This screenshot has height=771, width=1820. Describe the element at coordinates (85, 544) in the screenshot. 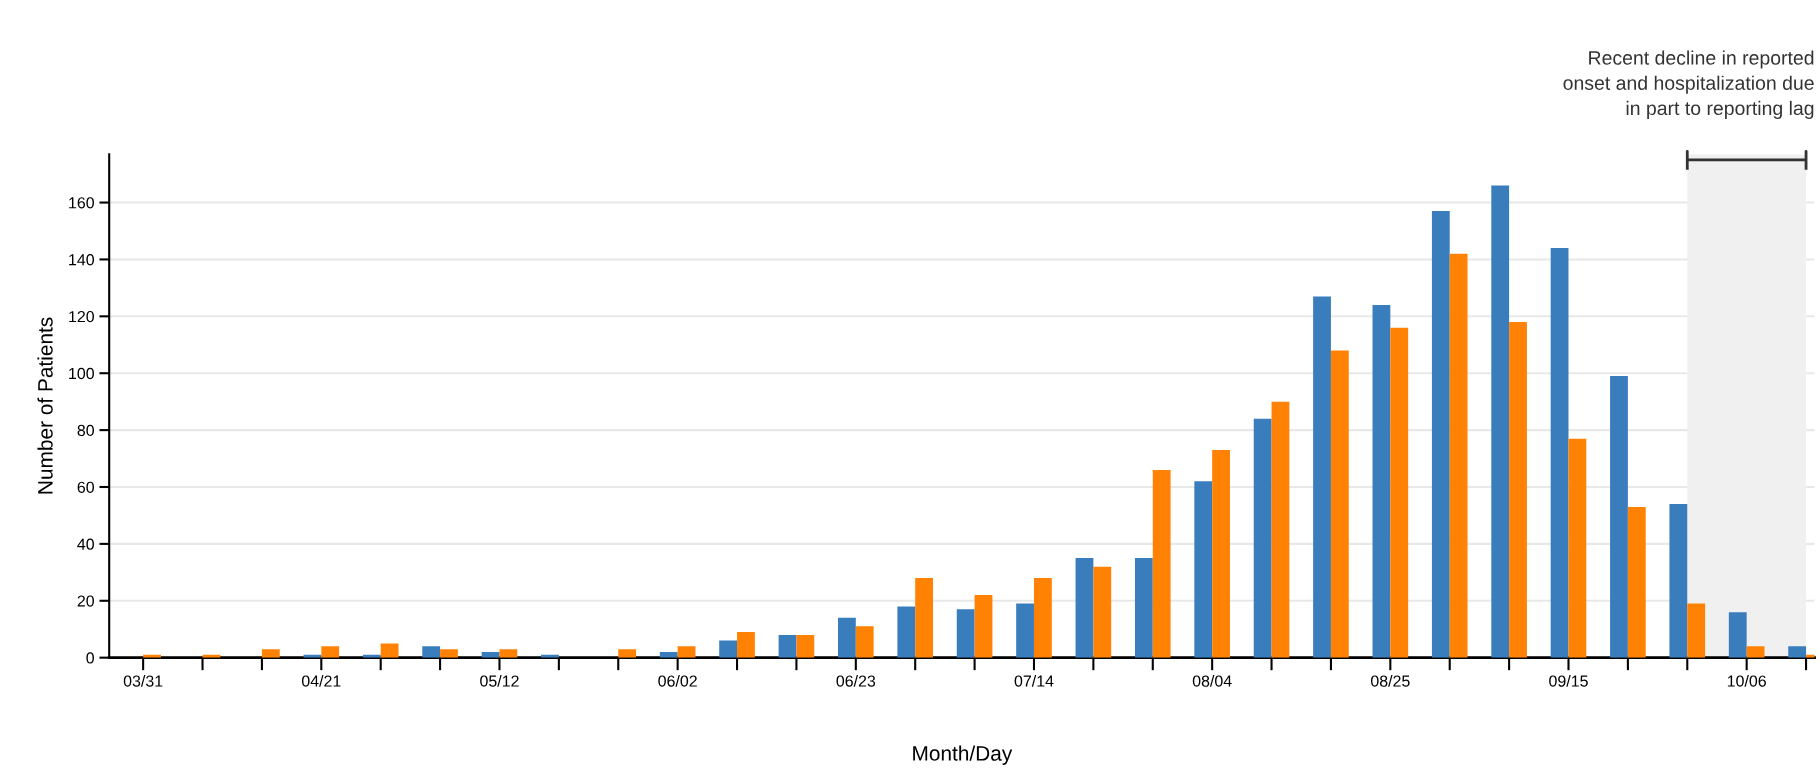

I see `y-tick-label: 40` at that location.